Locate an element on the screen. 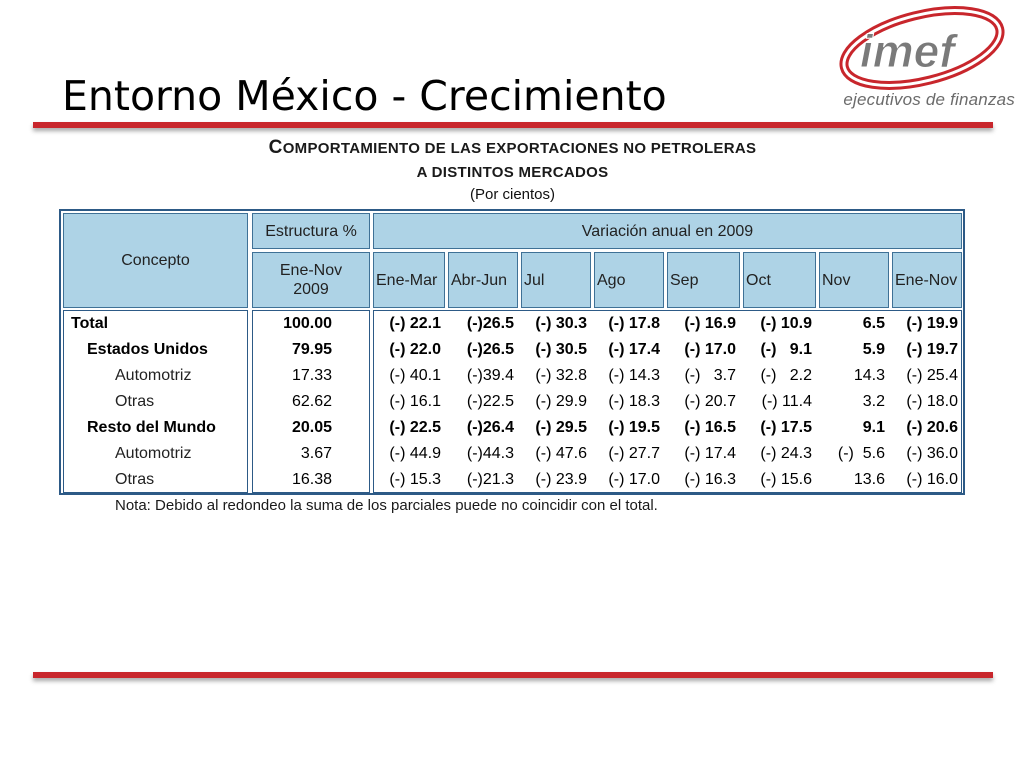 The width and height of the screenshot is (1024, 768). row-value: (-) 30.3 is located at coordinates (561, 323).